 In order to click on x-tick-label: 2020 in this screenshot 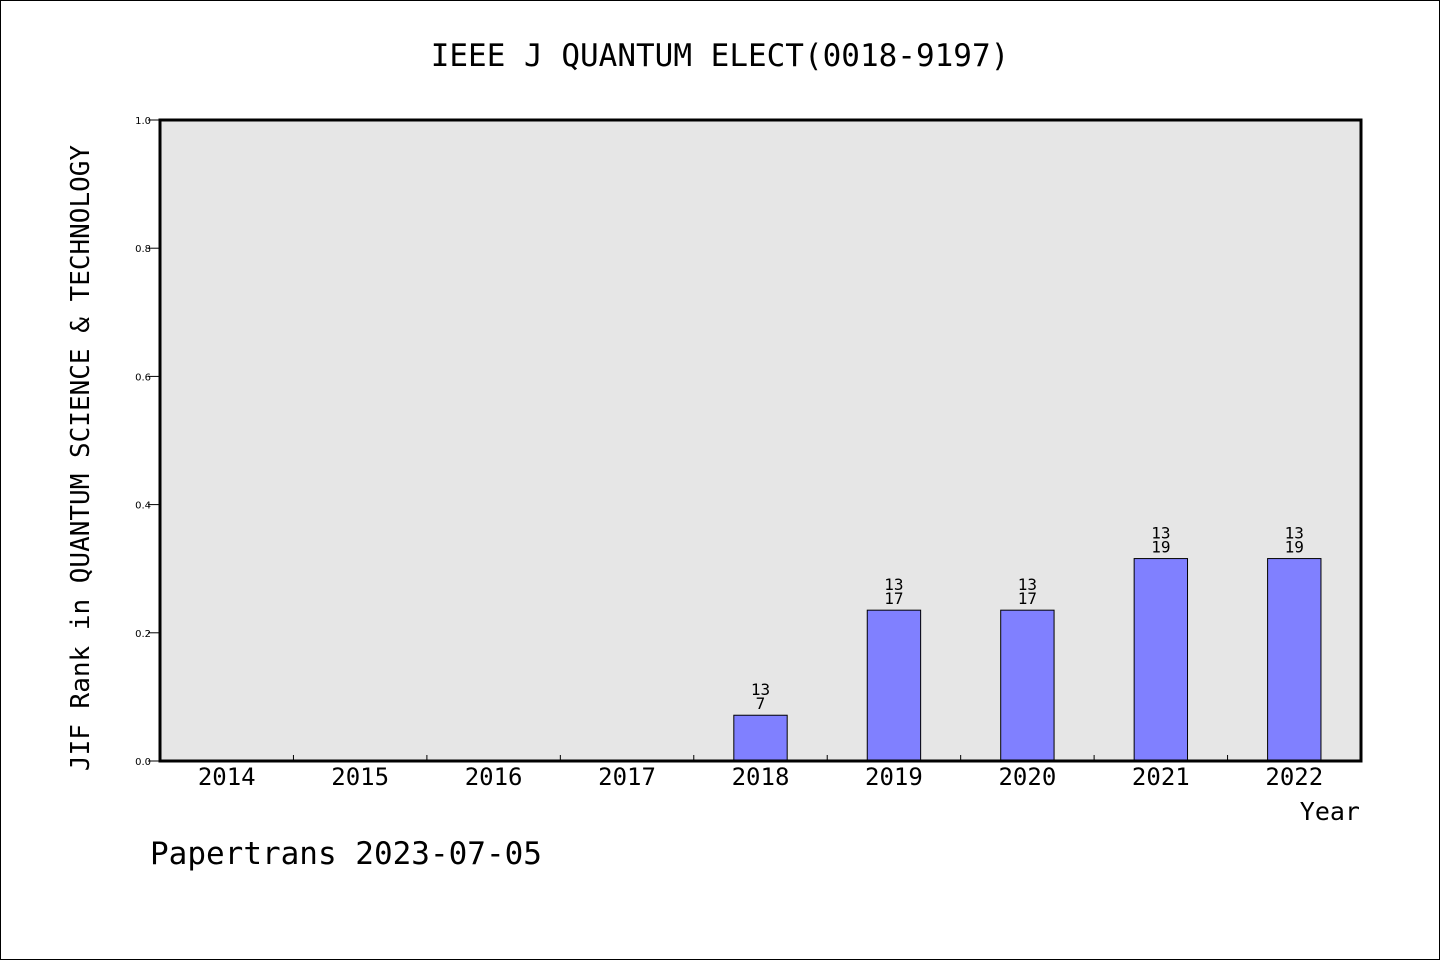, I will do `click(1027, 777)`.